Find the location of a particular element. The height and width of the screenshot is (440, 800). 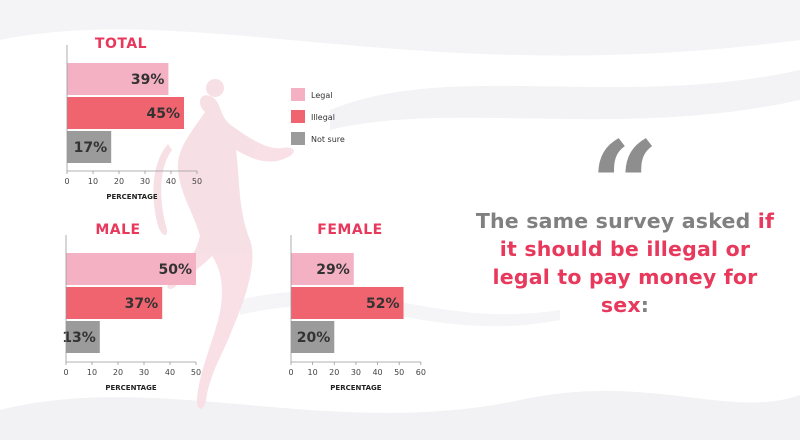

chart-total: TOTAL 39% 45% 17% 0 10 20 30 40 50 PERCENTAGE is located at coordinates (133, 118).